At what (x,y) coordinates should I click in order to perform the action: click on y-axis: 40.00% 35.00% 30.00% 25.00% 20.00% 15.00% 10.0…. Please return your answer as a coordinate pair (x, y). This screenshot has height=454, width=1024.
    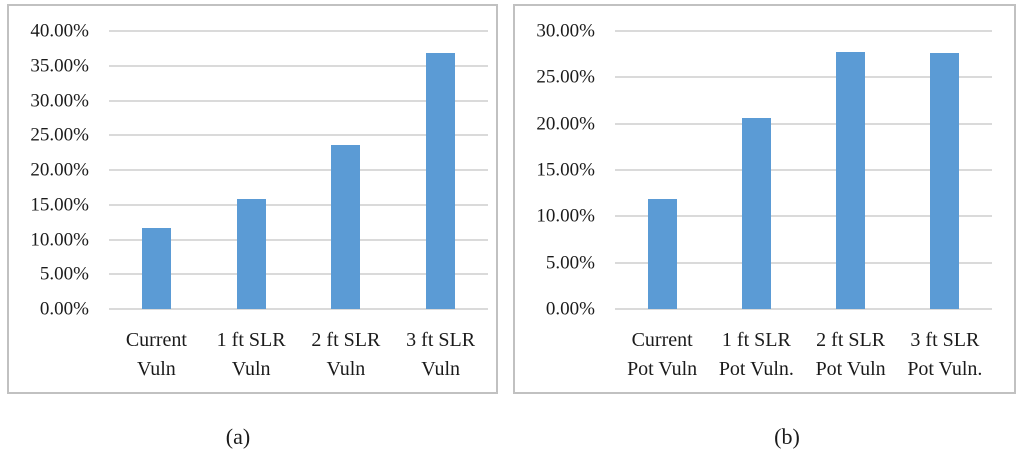
    Looking at the image, I should click on (49, 170).